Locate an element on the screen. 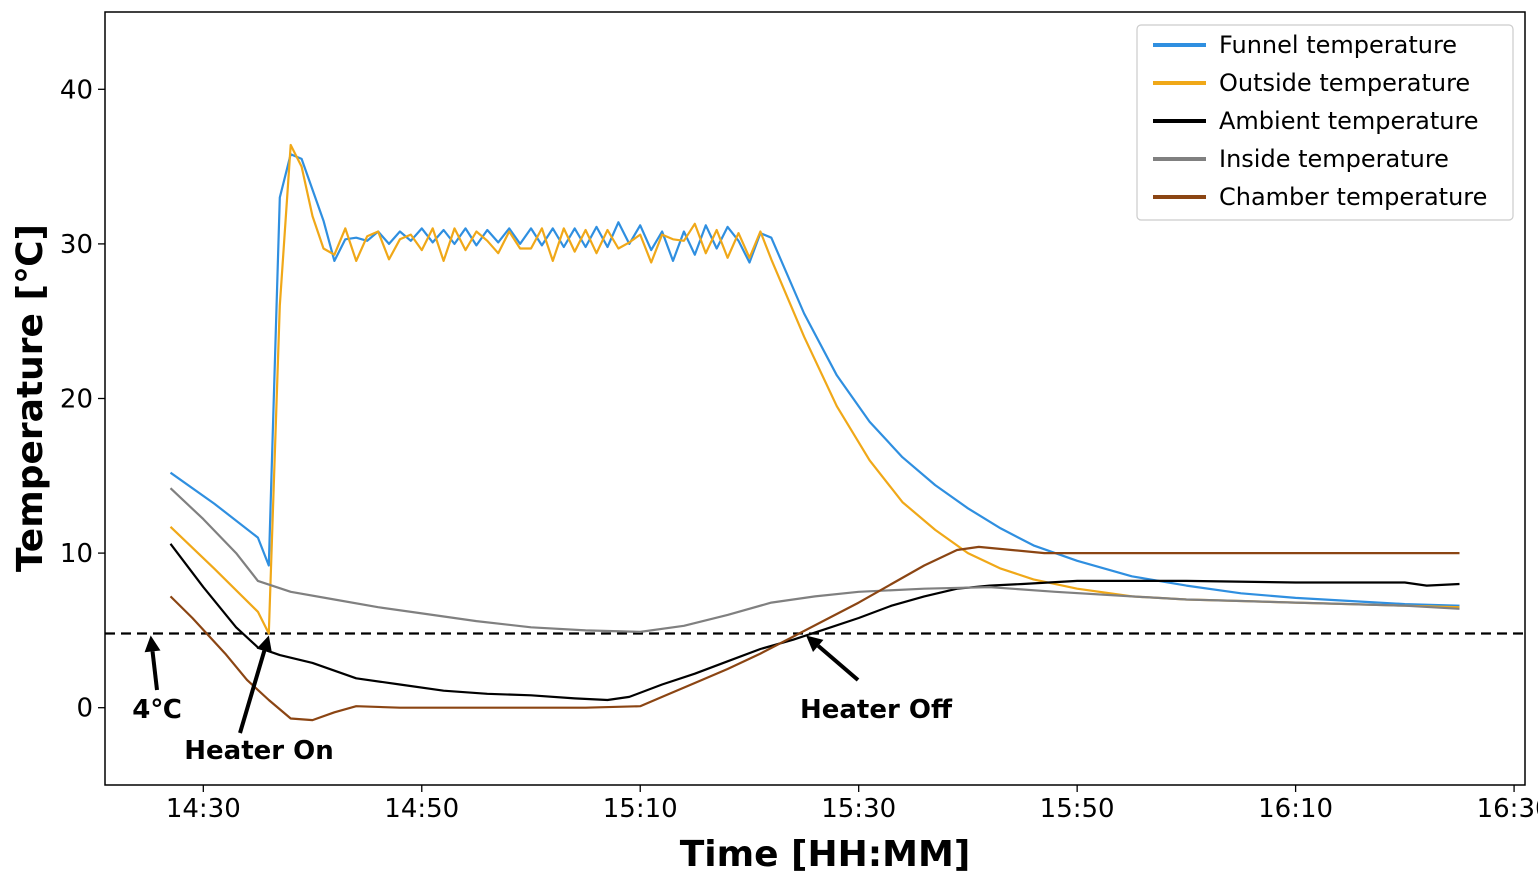 The height and width of the screenshot is (879, 1538). x-tick-label: 14:30 is located at coordinates (203, 809).